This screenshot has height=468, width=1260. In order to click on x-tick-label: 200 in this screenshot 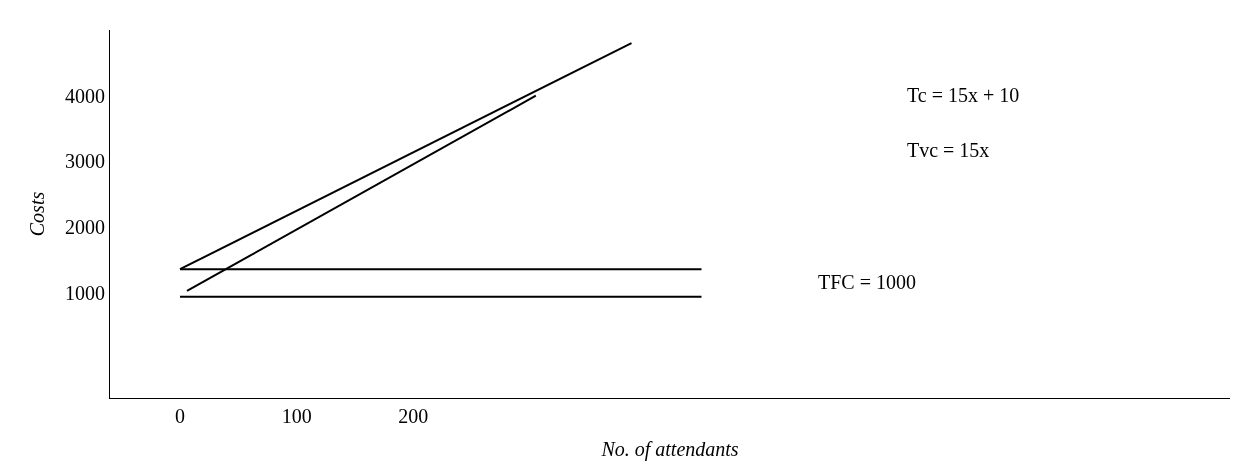, I will do `click(413, 416)`.